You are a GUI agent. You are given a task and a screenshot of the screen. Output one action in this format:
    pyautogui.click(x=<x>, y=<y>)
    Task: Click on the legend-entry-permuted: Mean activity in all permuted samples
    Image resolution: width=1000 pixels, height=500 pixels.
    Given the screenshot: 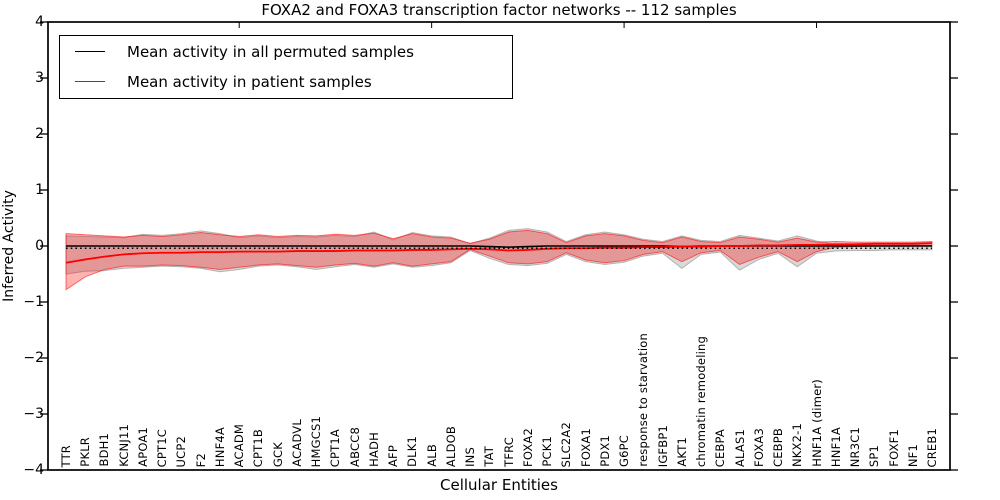 What is the action you would take?
    pyautogui.click(x=286, y=51)
    